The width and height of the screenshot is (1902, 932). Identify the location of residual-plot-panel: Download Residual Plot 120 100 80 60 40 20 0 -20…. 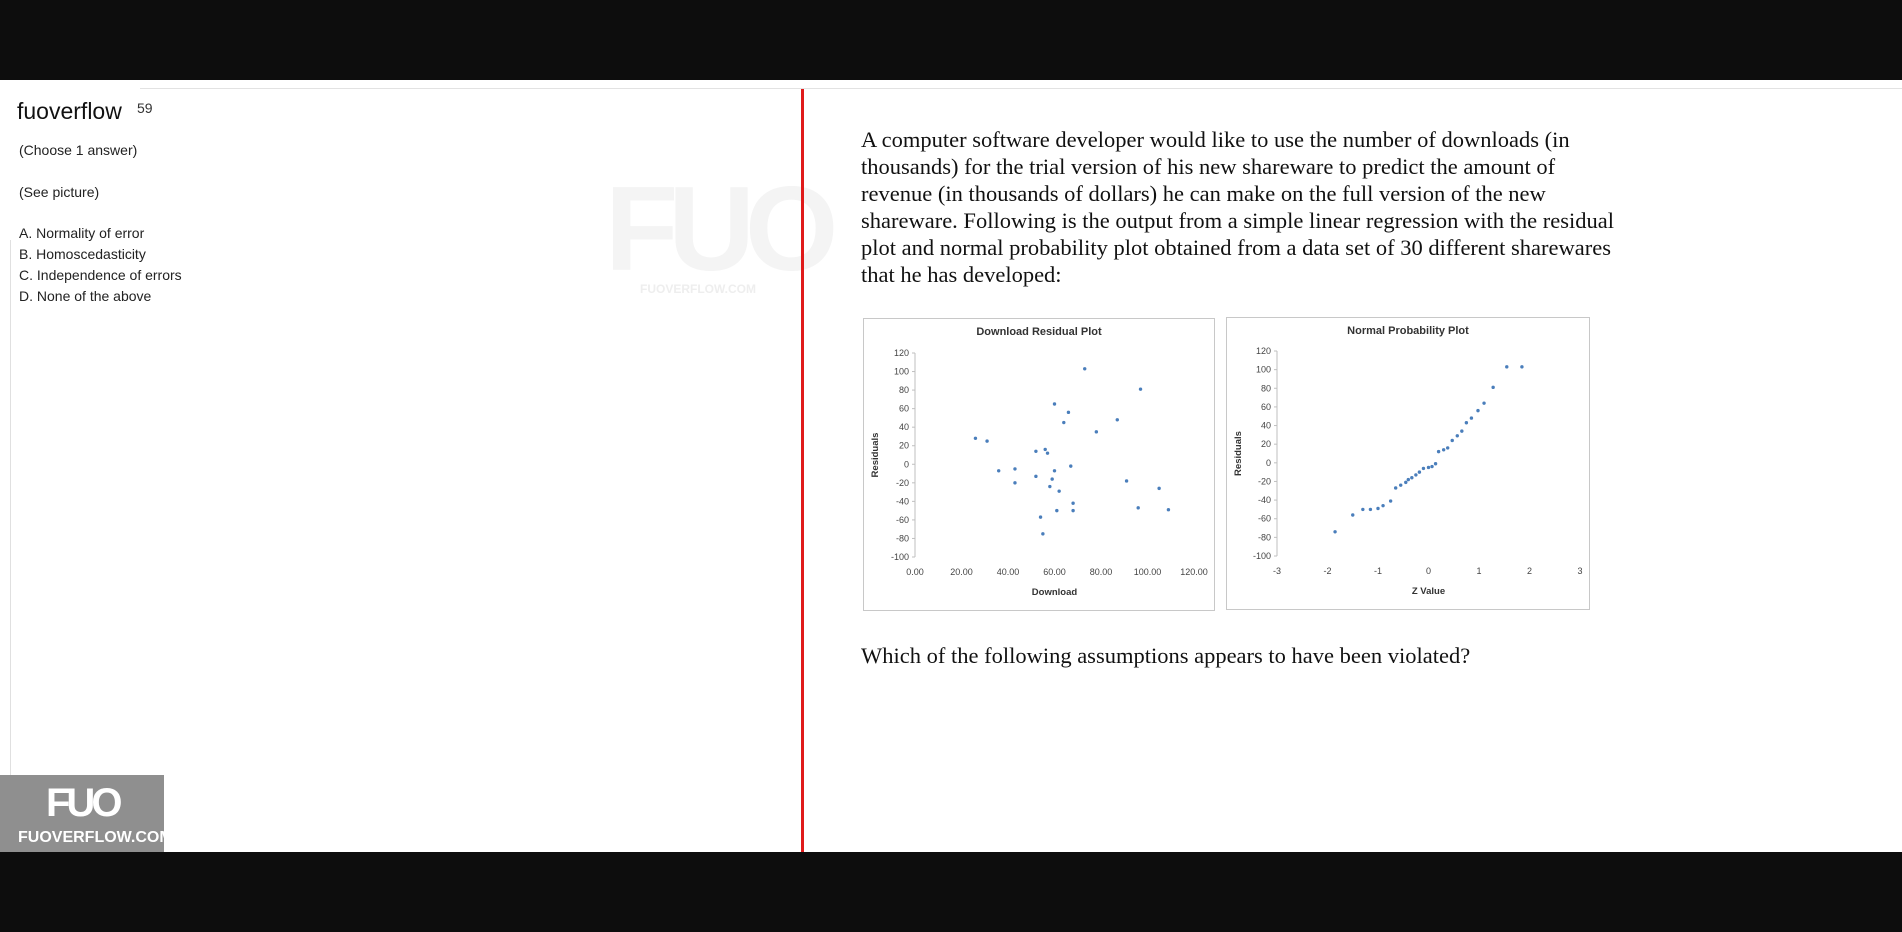
(1039, 464).